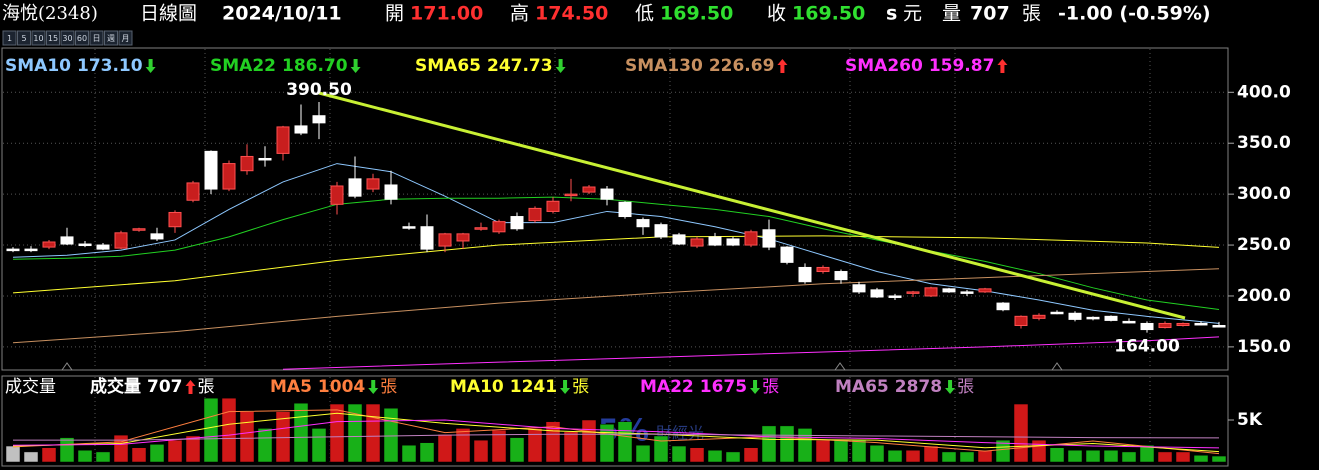 The width and height of the screenshot is (1319, 470). What do you see at coordinates (828, 14) in the screenshot?
I see `quote-value: 169.50` at bounding box center [828, 14].